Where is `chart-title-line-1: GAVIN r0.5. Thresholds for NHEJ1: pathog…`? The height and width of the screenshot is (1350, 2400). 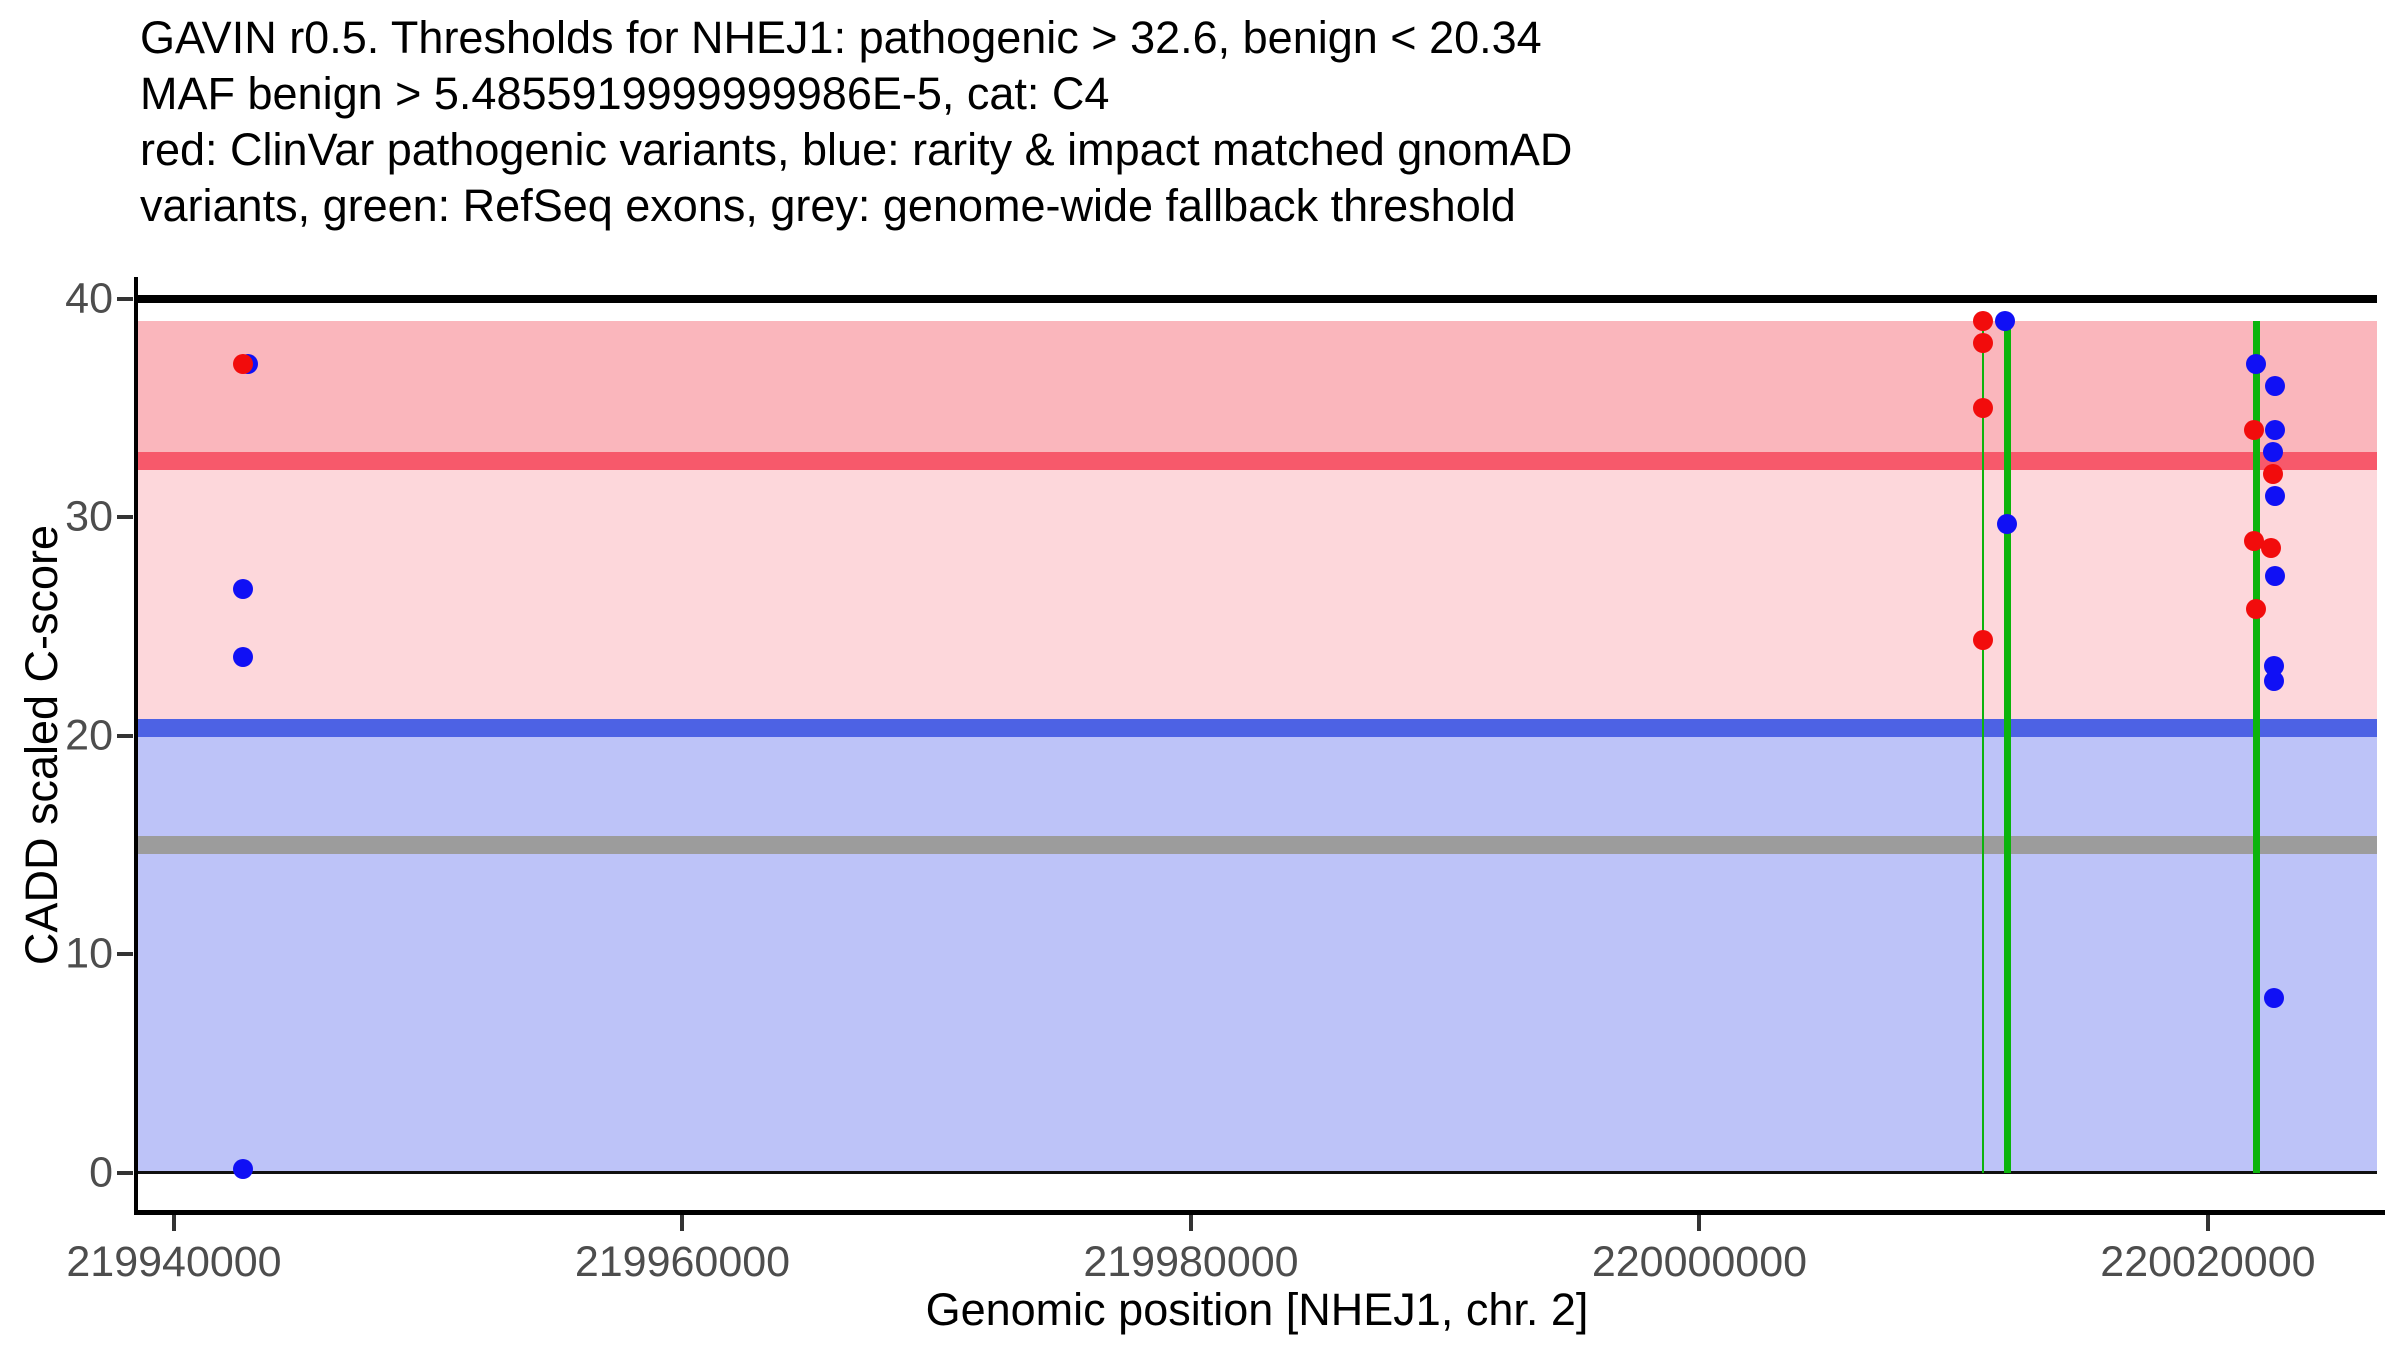
chart-title-line-1: GAVIN r0.5. Thresholds for NHEJ1: pathog… is located at coordinates (841, 37).